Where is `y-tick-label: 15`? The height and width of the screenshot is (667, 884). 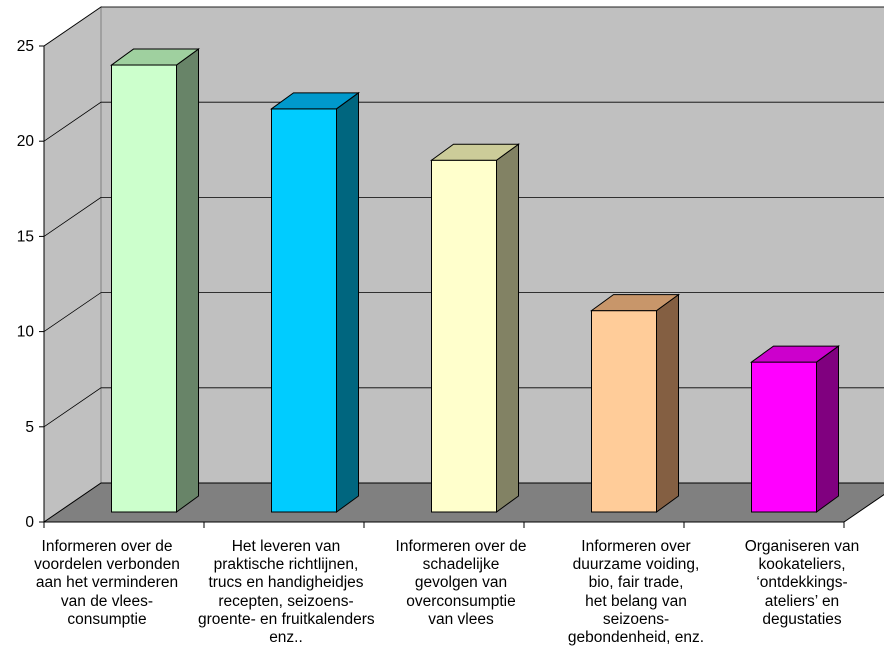
y-tick-label: 15 is located at coordinates (25, 236).